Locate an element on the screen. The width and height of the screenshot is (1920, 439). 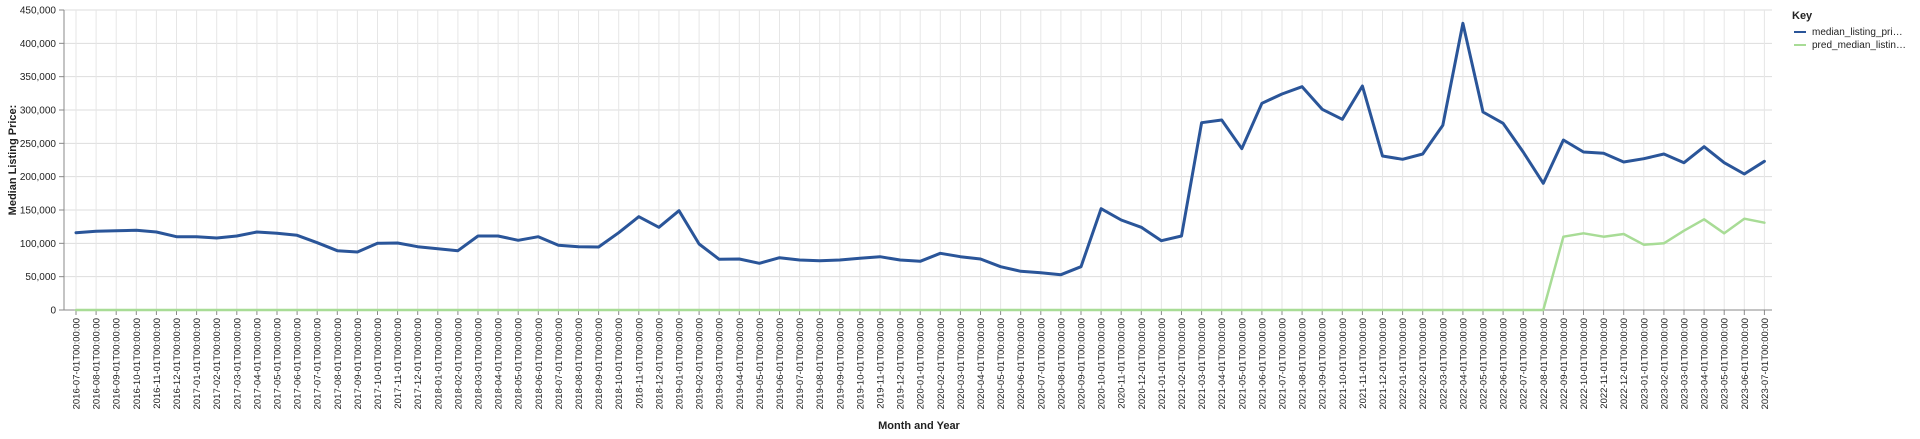
x-tick-label: 2022-08-01T00:00:00 is located at coordinates (1544, 363).